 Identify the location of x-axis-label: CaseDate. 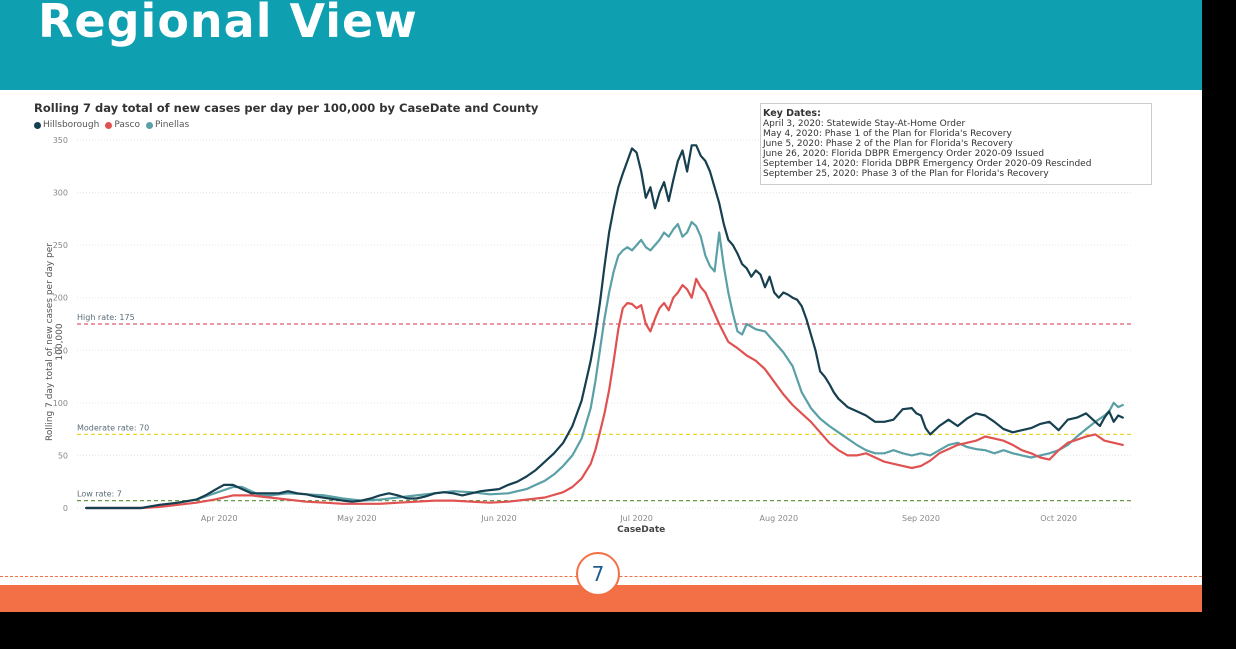
(641, 530).